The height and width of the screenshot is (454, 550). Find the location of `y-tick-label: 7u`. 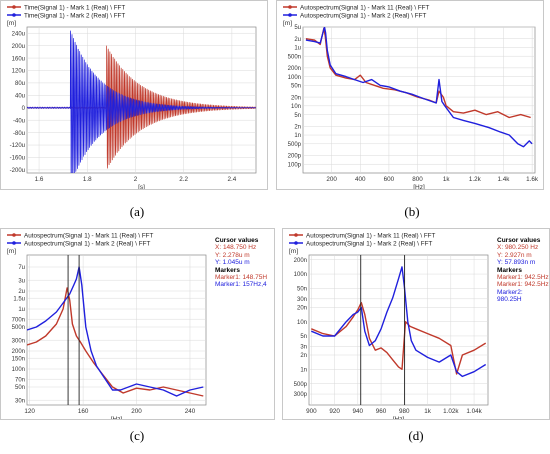

y-tick-label: 7u is located at coordinates (21, 268).